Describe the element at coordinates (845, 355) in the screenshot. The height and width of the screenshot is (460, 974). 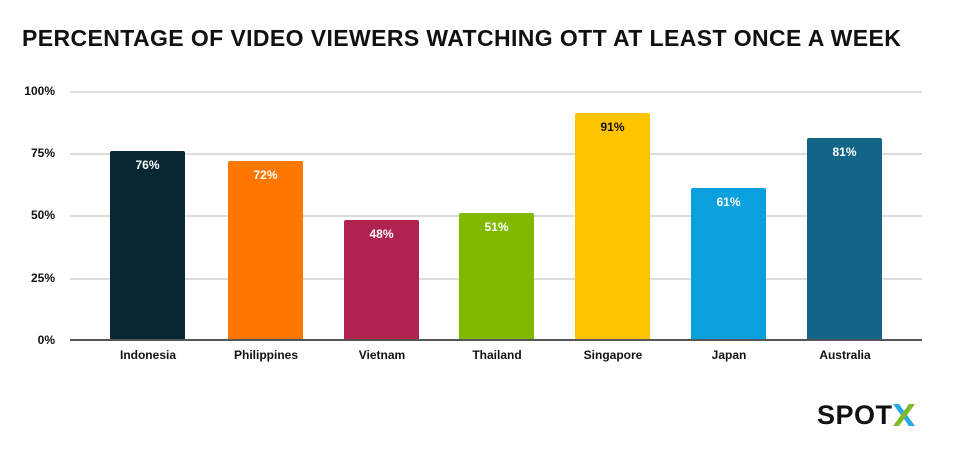
I see `x-label-australia: Australia` at that location.